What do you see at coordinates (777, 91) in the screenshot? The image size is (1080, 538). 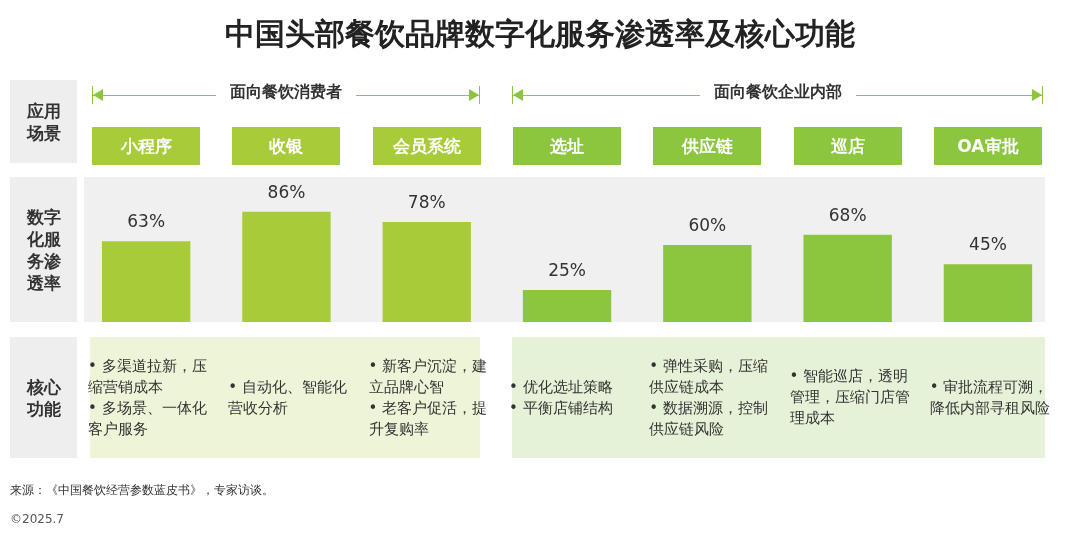 I see `text: 面向餐饮企业内部` at bounding box center [777, 91].